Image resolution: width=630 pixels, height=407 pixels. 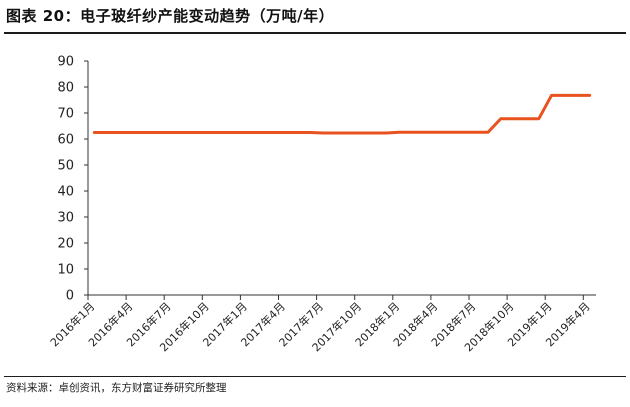 I want to click on series-capacity, so click(x=342, y=114).